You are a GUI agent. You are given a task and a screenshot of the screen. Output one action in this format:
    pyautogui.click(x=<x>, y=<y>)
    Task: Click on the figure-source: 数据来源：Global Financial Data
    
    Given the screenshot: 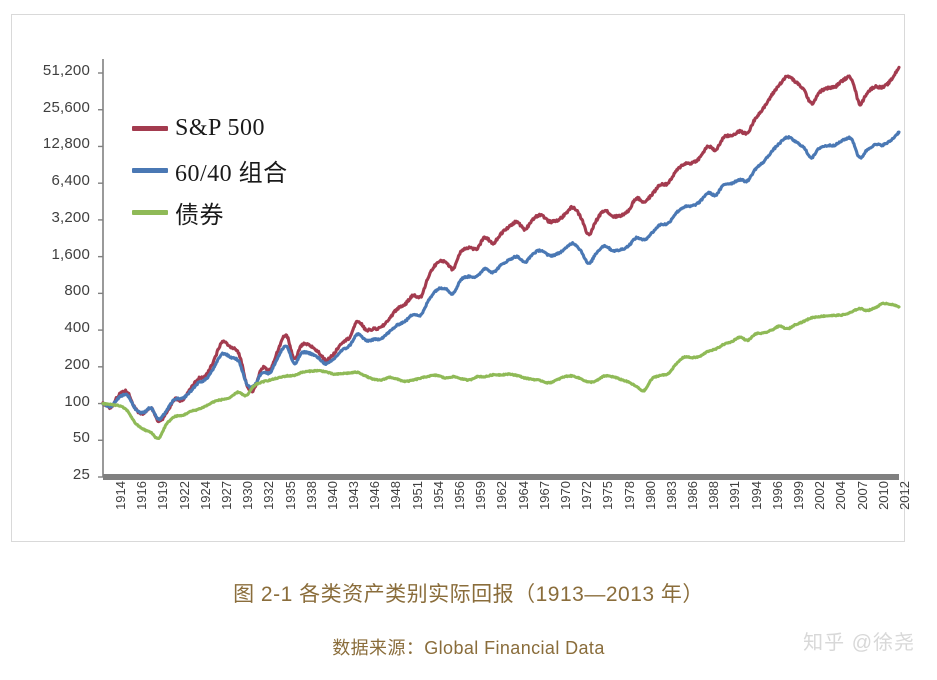 What is the action you would take?
    pyautogui.click(x=468, y=648)
    